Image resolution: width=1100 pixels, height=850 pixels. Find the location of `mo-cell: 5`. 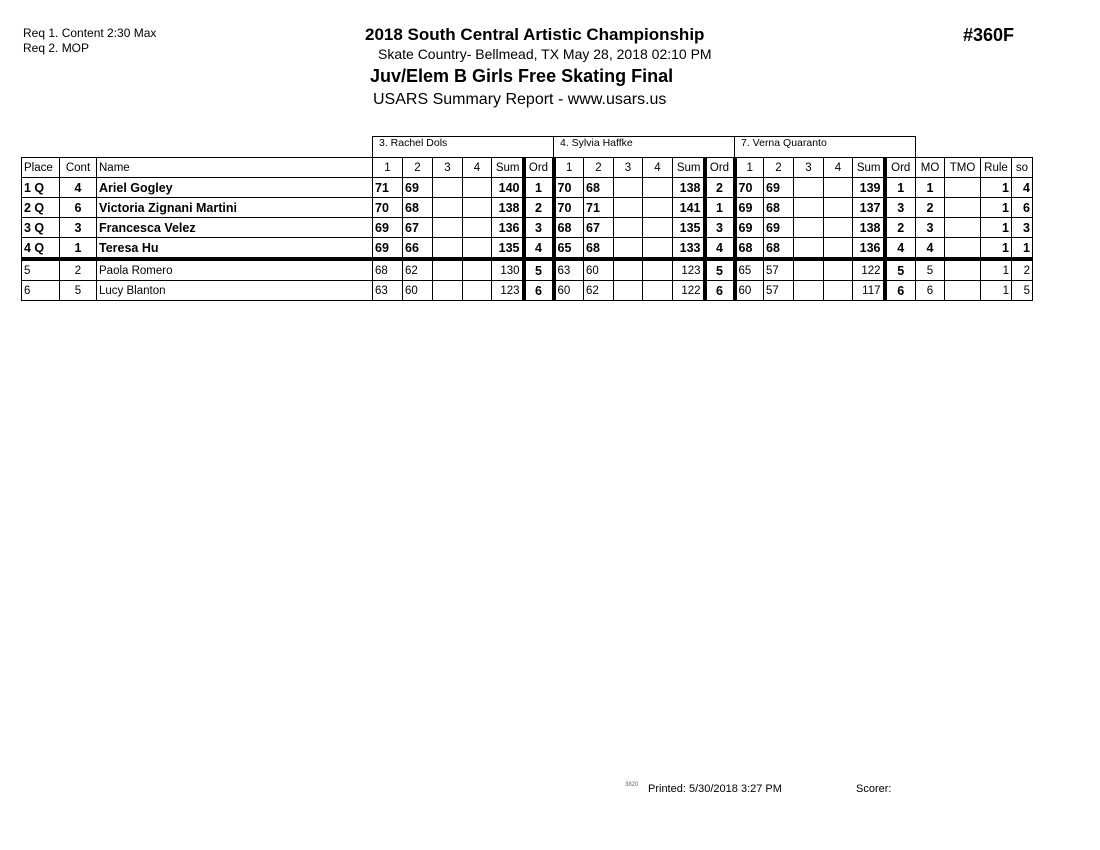

mo-cell: 5 is located at coordinates (930, 269).